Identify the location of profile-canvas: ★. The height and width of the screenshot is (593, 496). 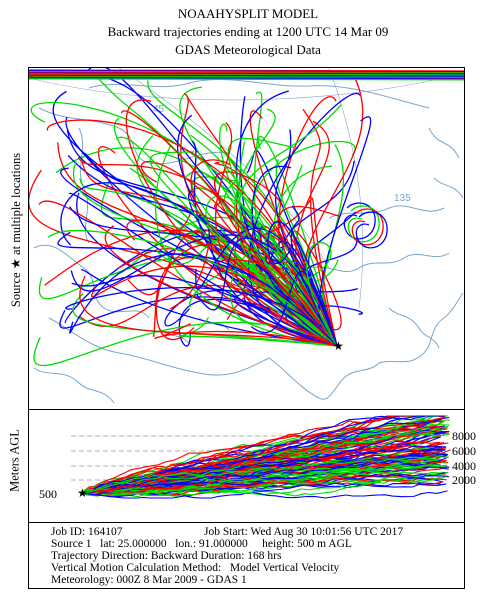
(261, 457).